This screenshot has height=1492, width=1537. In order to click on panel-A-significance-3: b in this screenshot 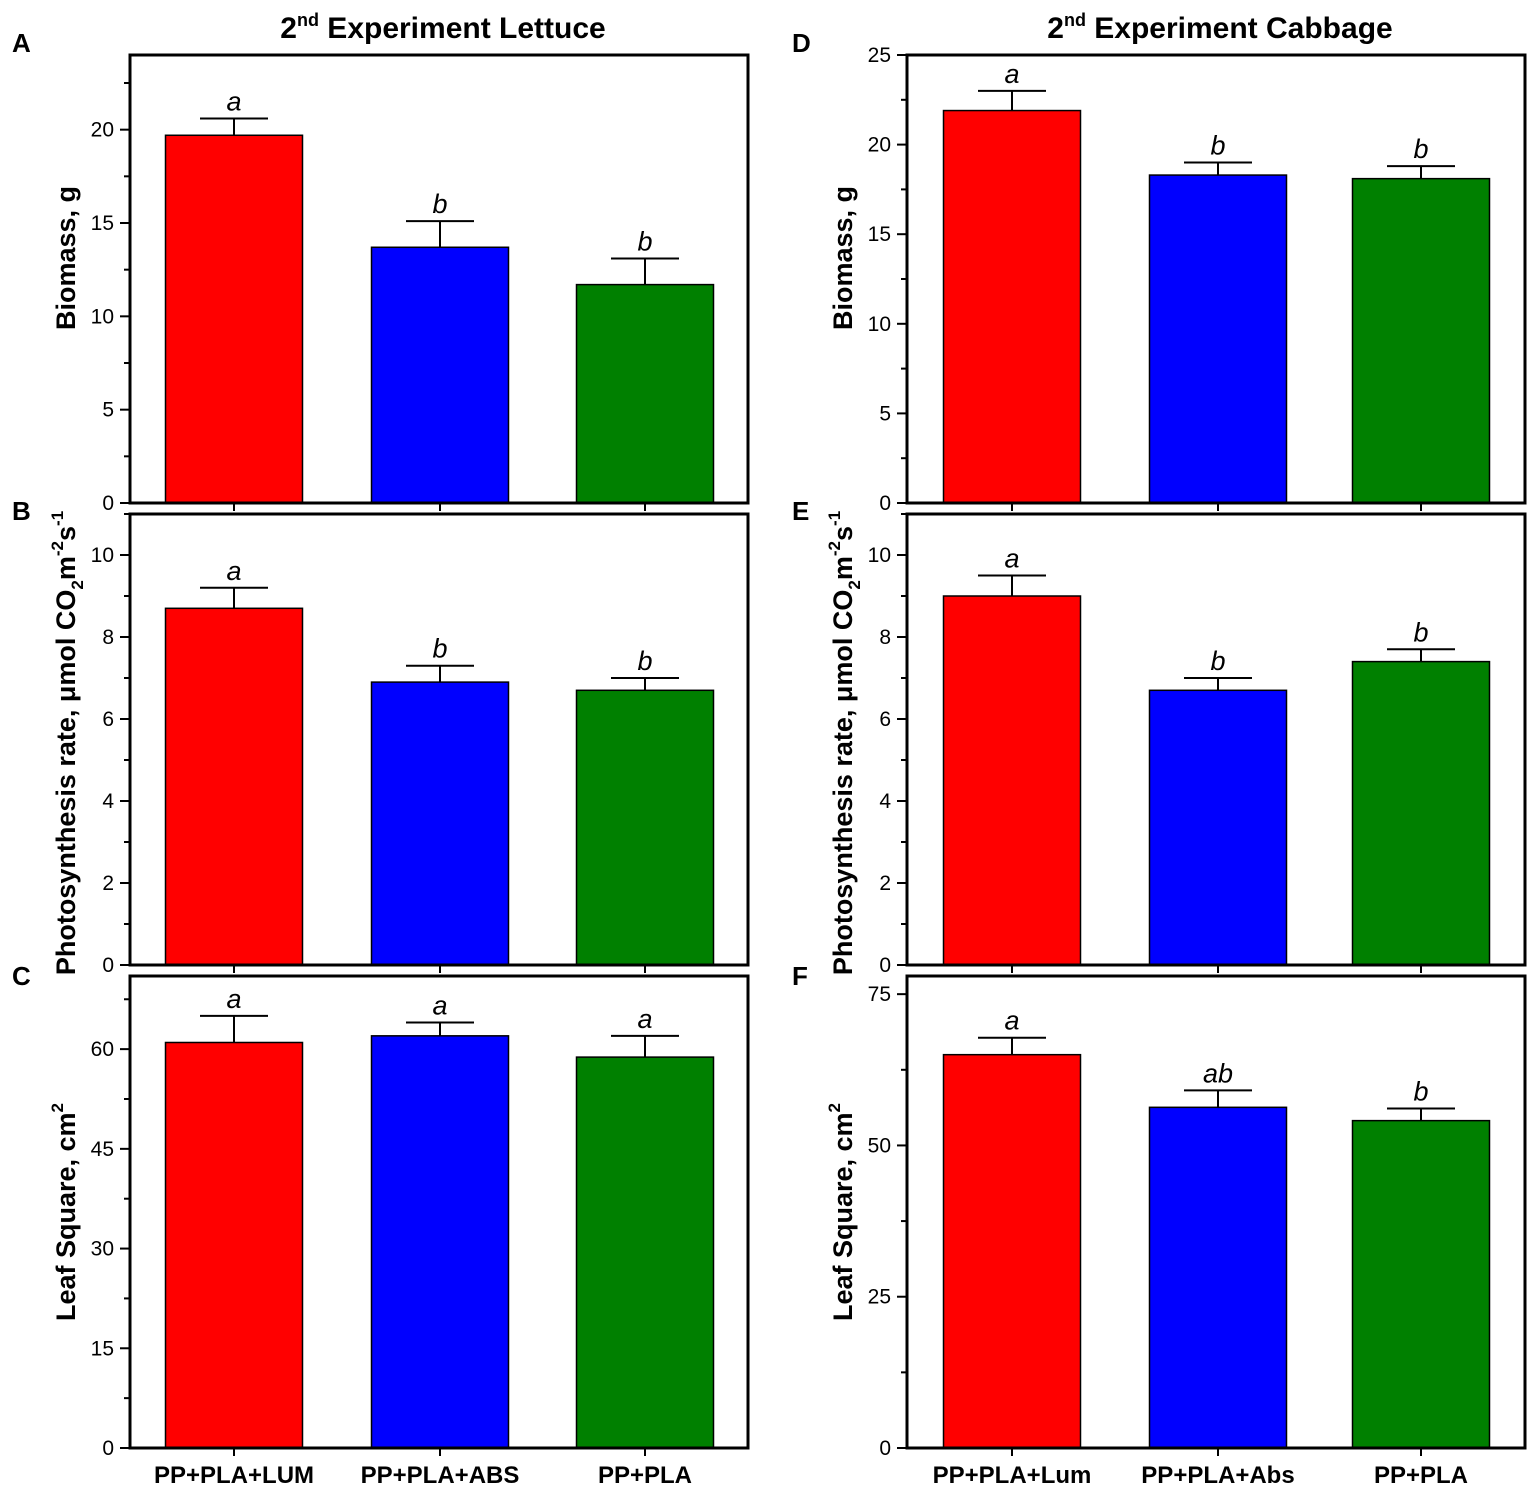, I will do `click(644, 241)`.